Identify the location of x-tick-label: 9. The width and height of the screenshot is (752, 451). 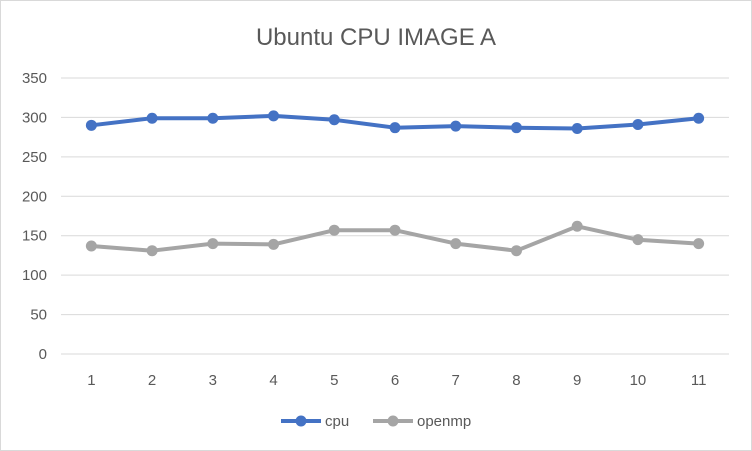
(577, 380).